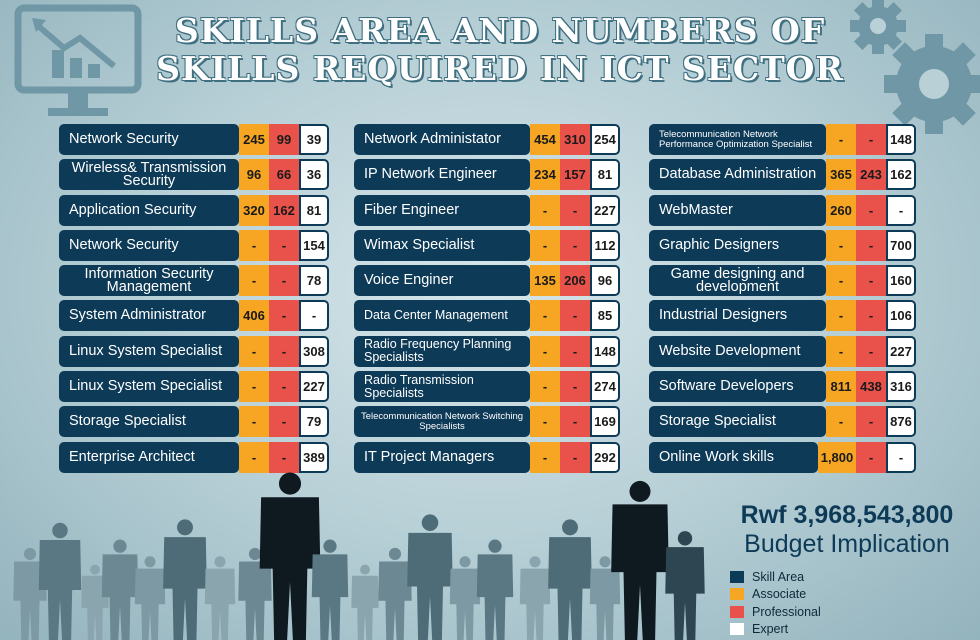  What do you see at coordinates (487, 316) in the screenshot?
I see `skill-row: Data Center Management - -85` at bounding box center [487, 316].